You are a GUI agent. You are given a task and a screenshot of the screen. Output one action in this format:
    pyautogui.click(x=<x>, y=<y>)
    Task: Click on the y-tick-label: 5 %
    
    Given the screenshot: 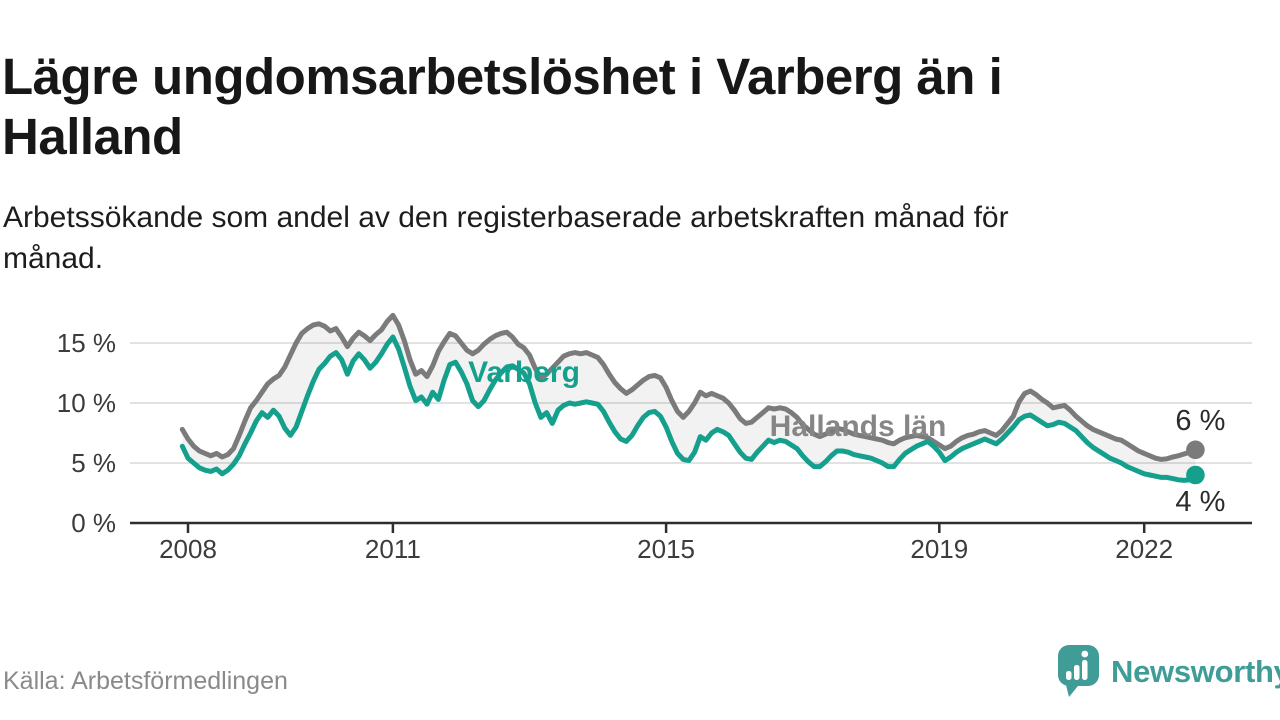 What is the action you would take?
    pyautogui.click(x=93, y=463)
    